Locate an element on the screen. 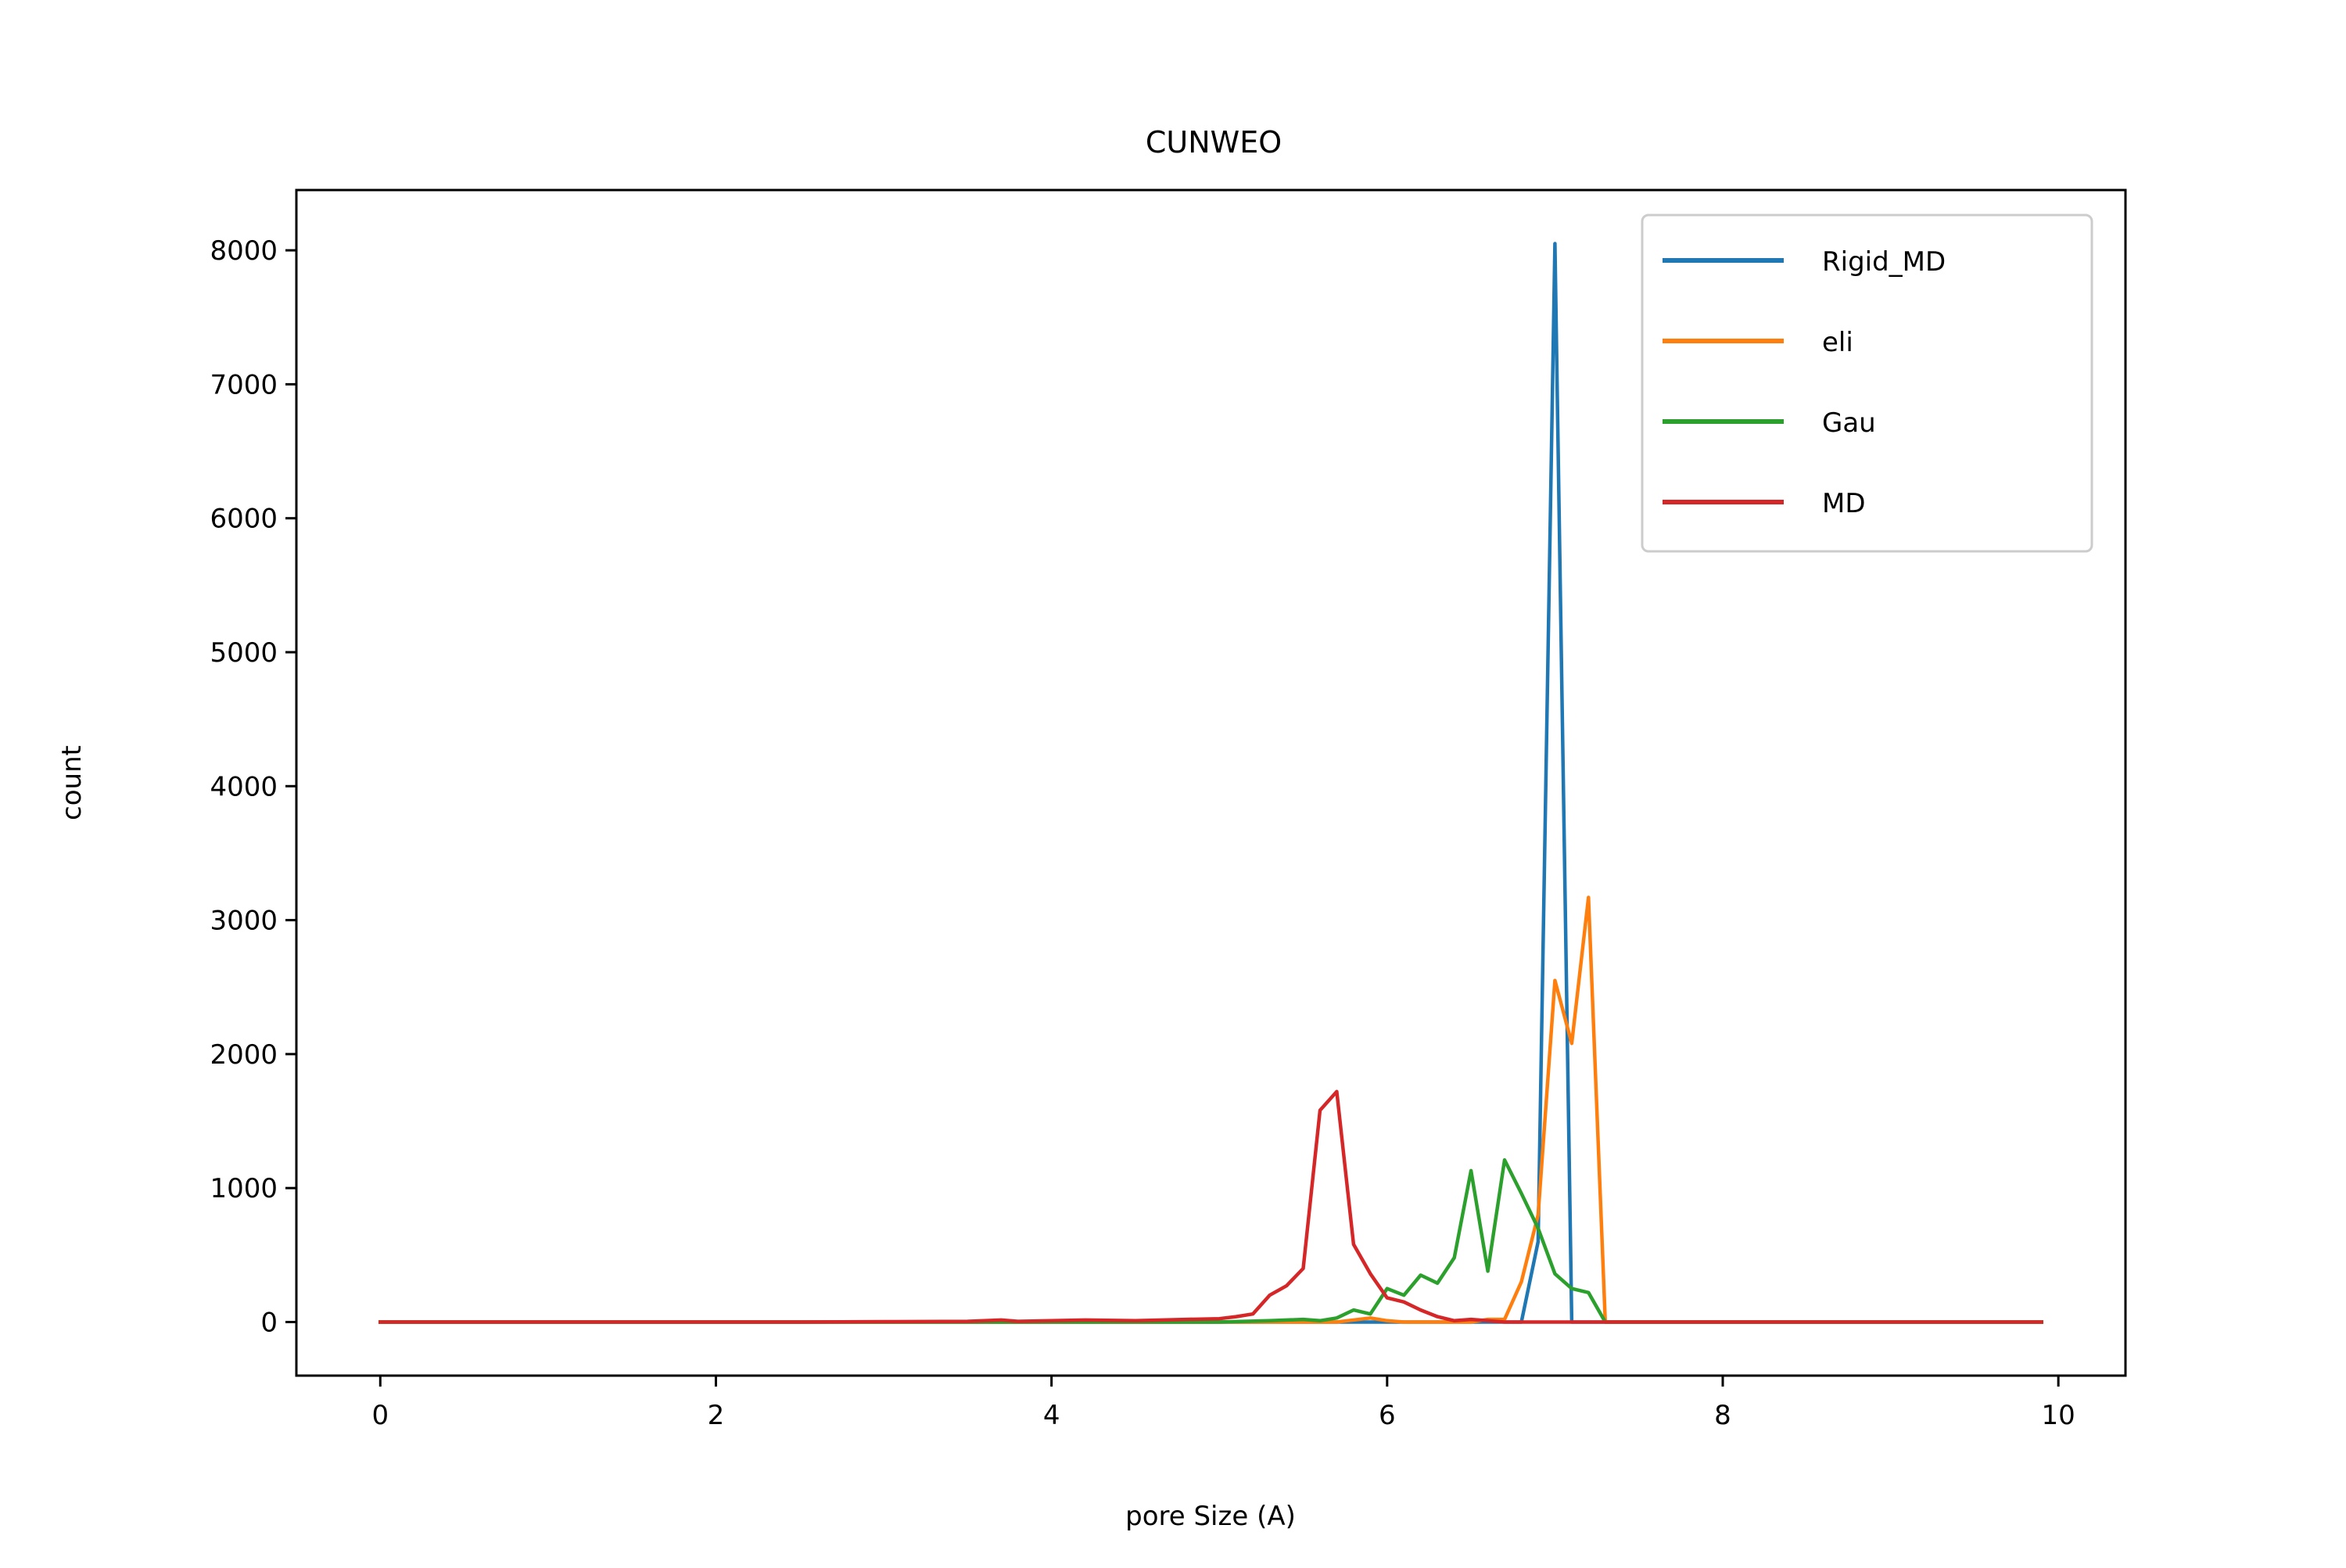 Image resolution: width=2346 pixels, height=1568 pixels. y-axis-ticks: 0 1000 2000 3000 4000 5000 6000 7000 8000 is located at coordinates (253, 786).